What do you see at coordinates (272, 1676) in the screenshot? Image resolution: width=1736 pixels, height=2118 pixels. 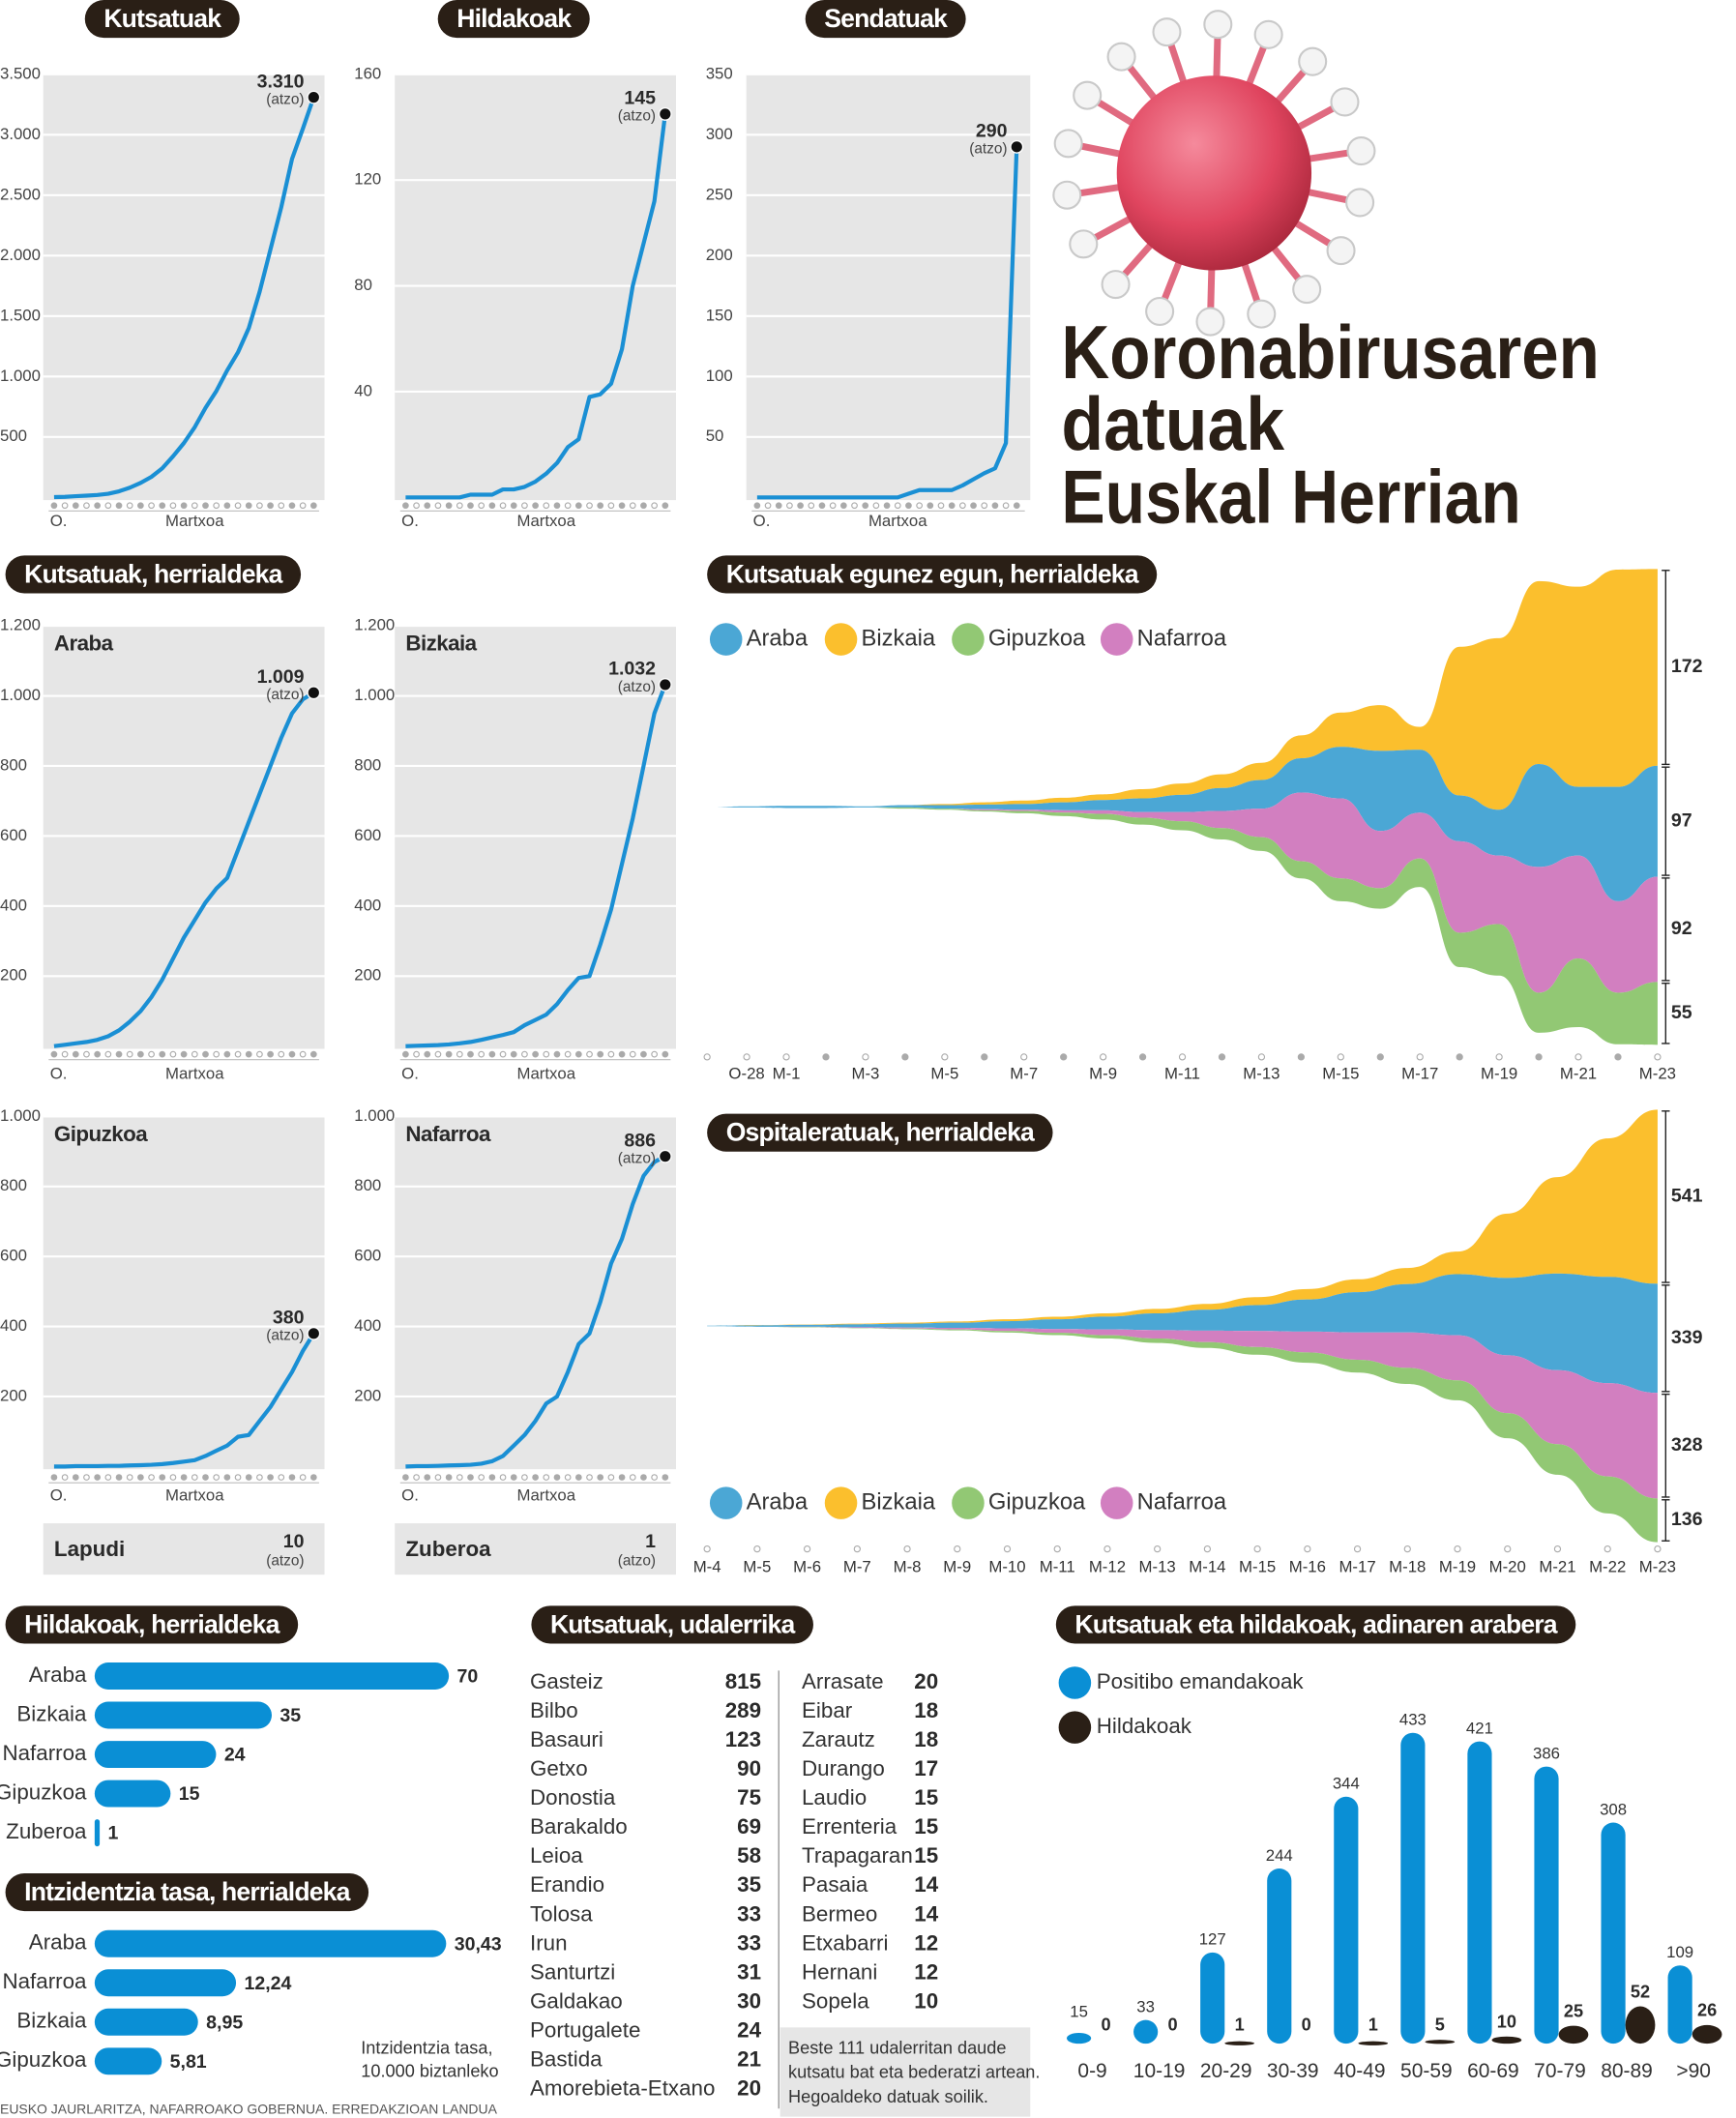 I see `bar` at bounding box center [272, 1676].